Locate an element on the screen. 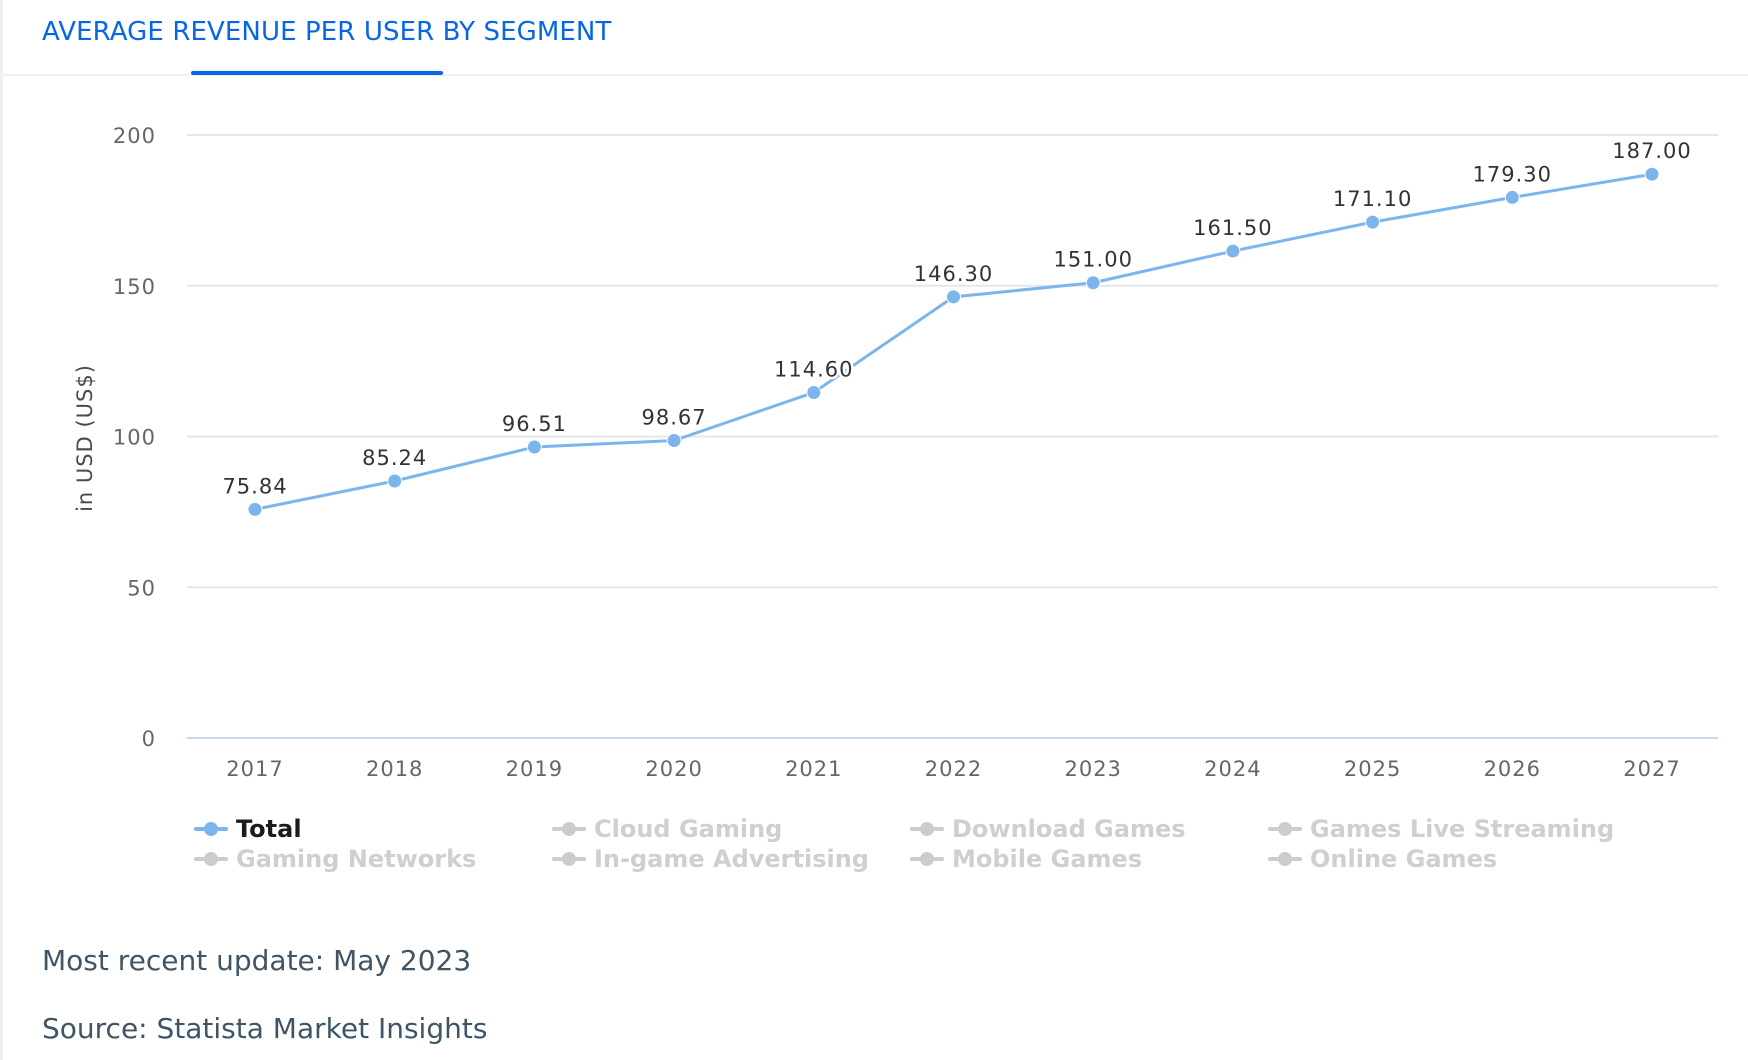  data-label: 98.67 is located at coordinates (674, 418).